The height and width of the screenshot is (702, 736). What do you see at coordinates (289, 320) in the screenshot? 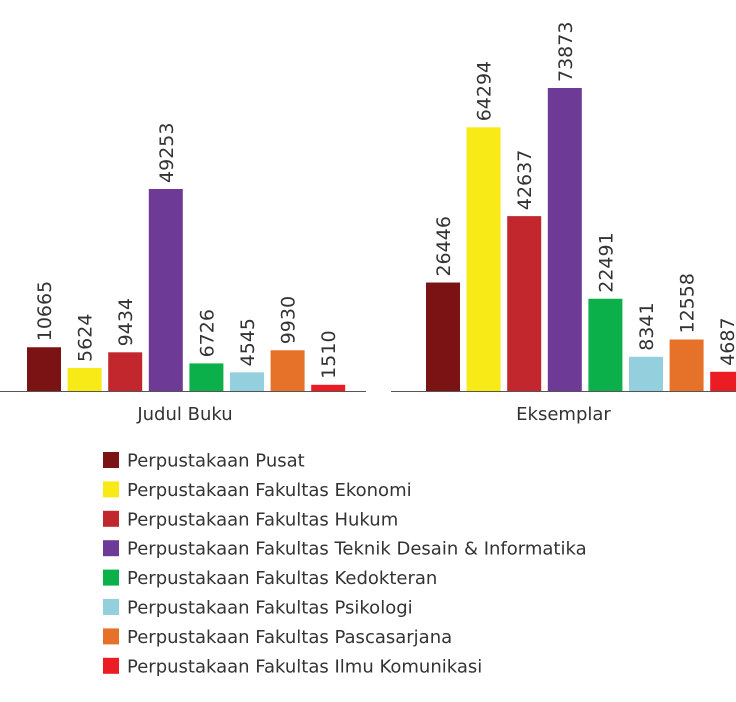
I see `value-label: 9930` at bounding box center [289, 320].